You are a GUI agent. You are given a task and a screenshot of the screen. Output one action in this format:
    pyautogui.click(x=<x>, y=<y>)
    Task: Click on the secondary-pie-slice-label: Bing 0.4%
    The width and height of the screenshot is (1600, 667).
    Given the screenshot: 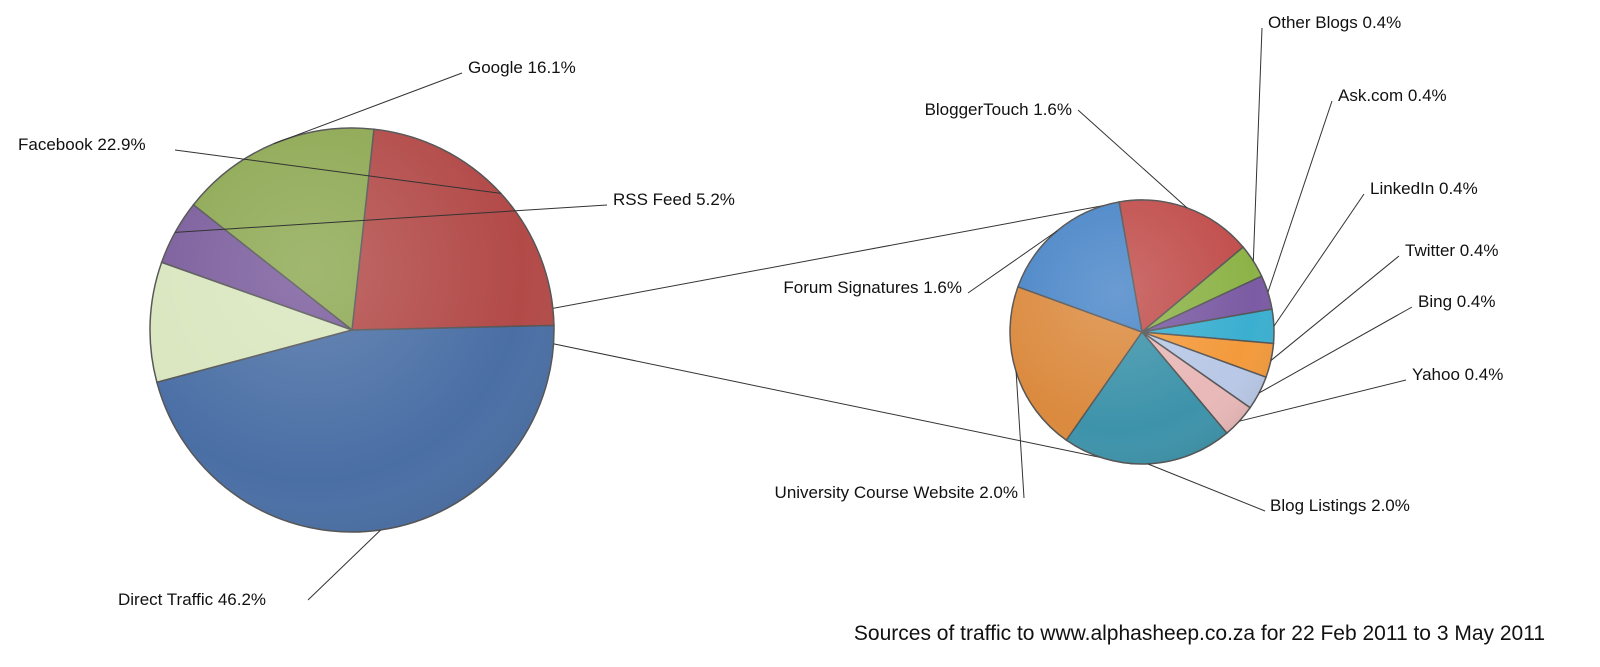 What is the action you would take?
    pyautogui.click(x=1457, y=301)
    